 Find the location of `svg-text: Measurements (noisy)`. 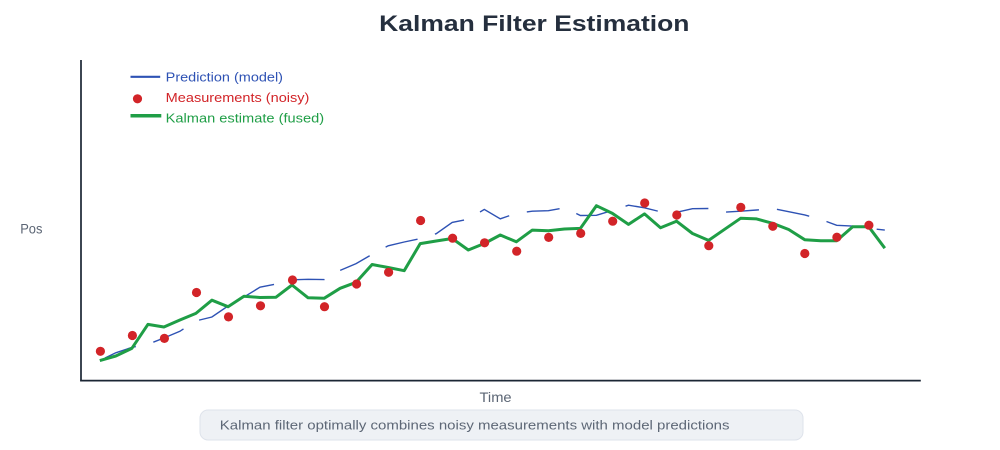

svg-text: Measurements (noisy) is located at coordinates (238, 97).